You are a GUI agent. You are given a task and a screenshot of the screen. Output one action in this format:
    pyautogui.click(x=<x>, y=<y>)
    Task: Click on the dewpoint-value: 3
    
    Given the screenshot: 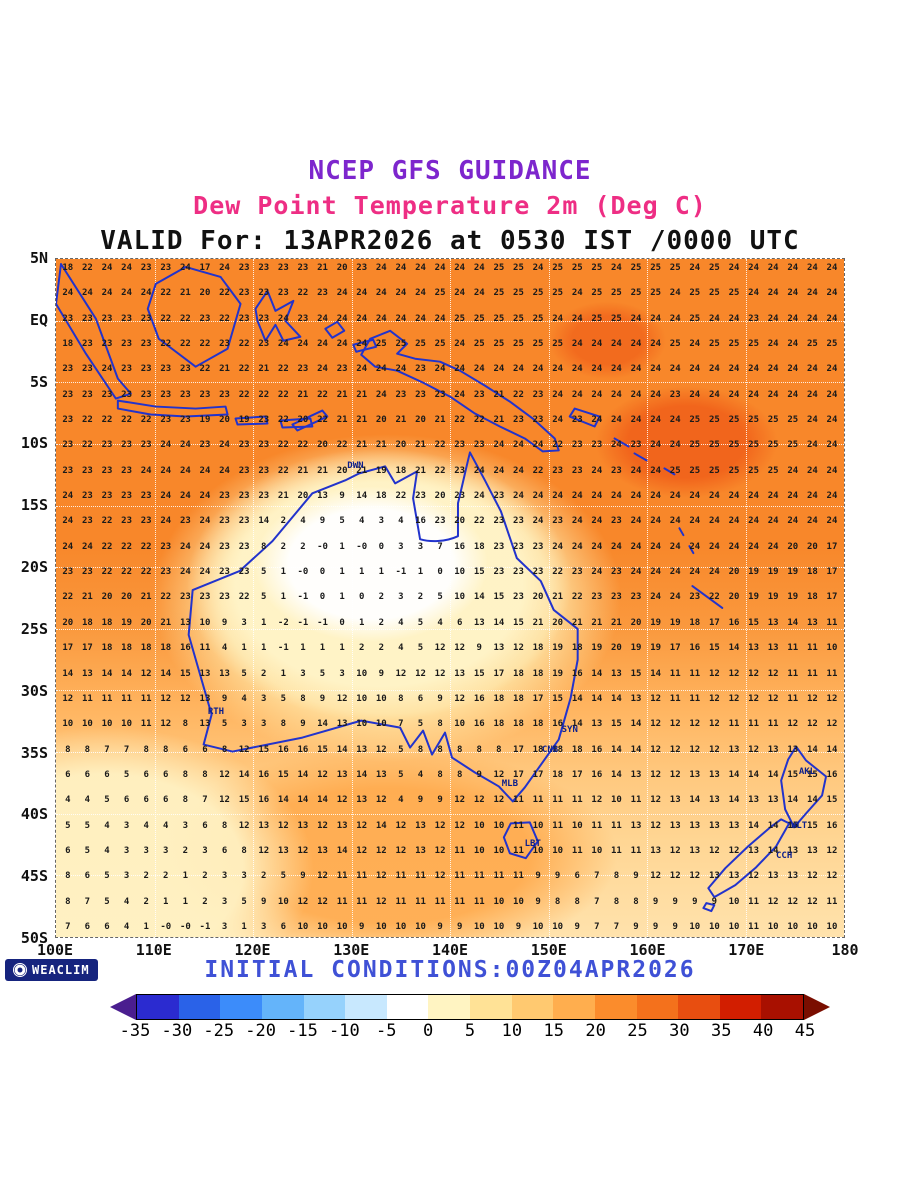 What is the action you would take?
    pyautogui.click(x=244, y=876)
    